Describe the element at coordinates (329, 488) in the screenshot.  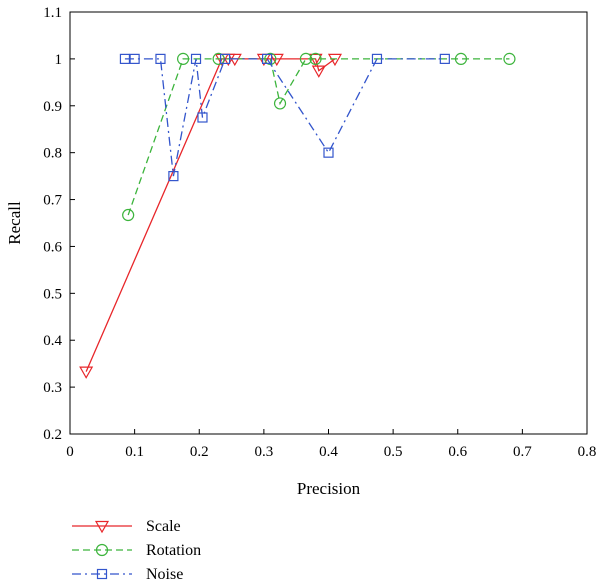
I see `x-axis-title: Precision` at that location.